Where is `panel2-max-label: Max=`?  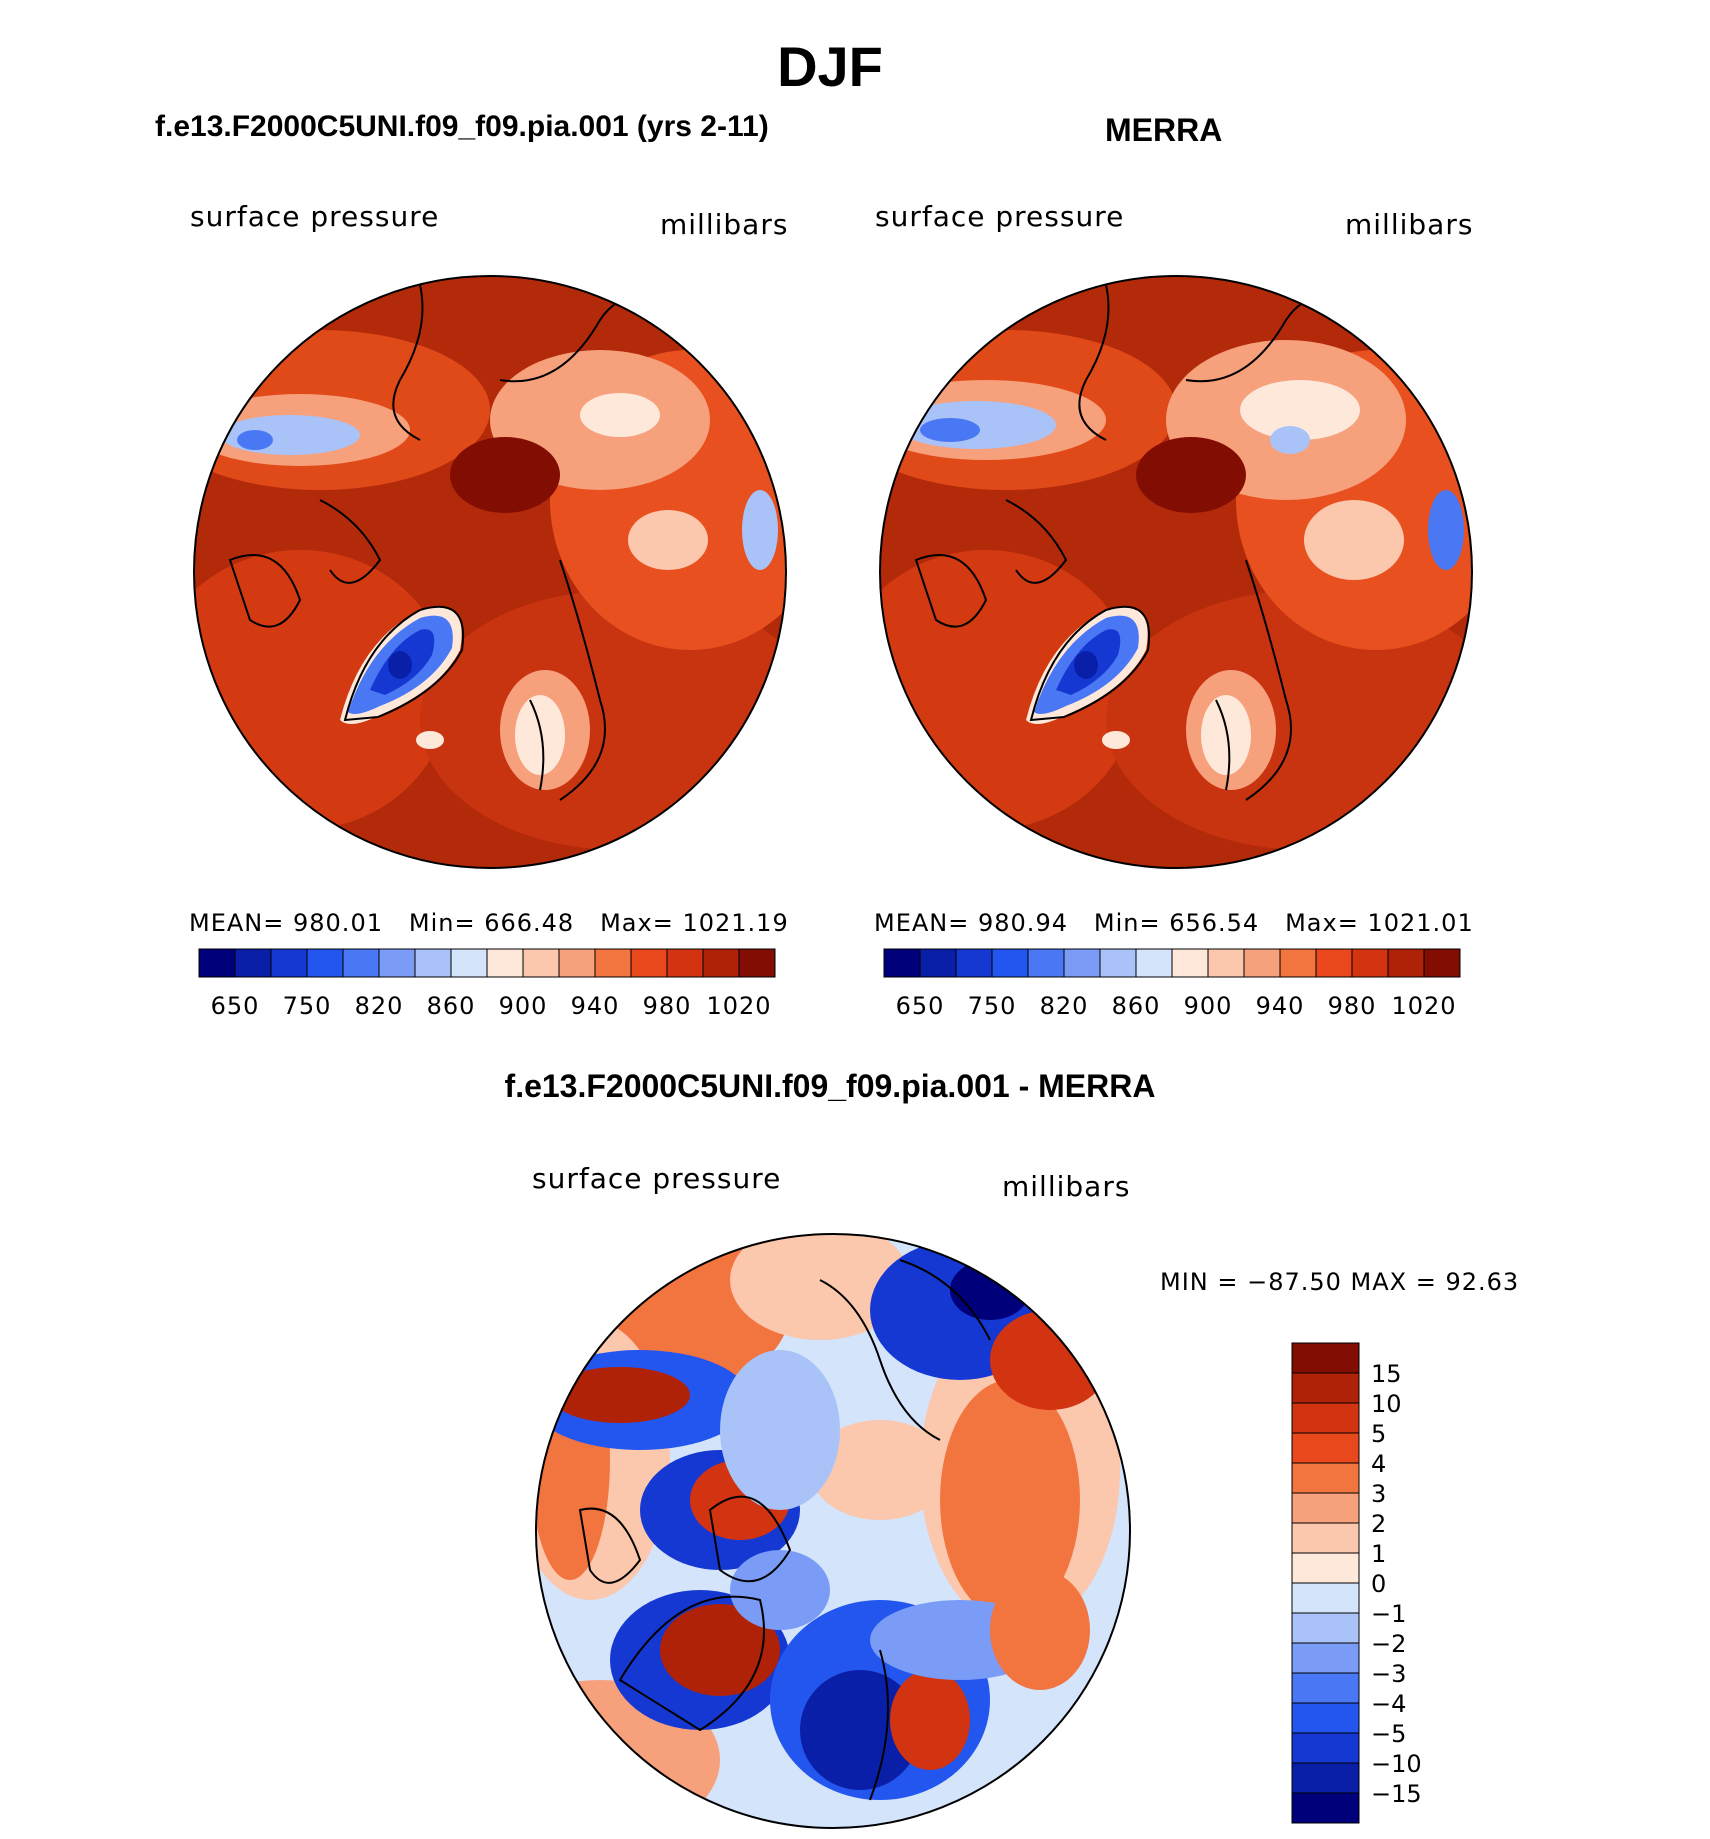 panel2-max-label: Max= is located at coordinates (1322, 923).